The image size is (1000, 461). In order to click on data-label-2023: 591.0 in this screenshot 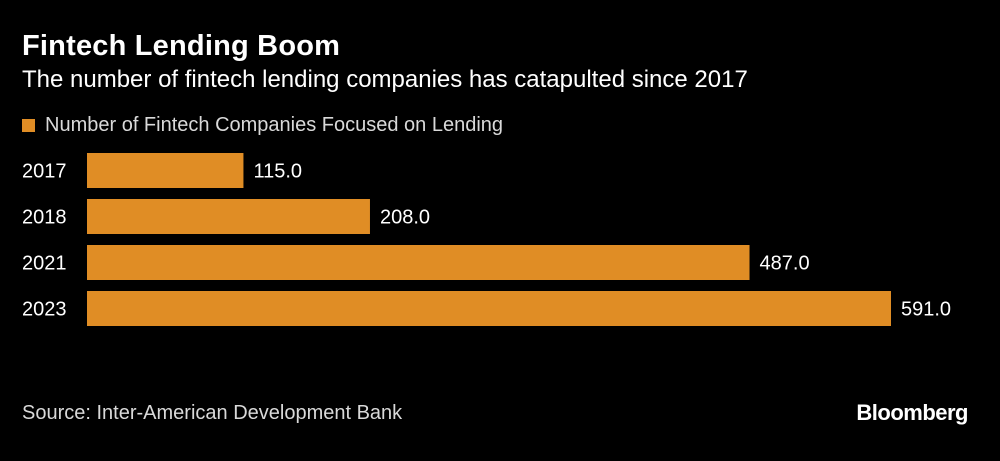, I will do `click(926, 310)`.